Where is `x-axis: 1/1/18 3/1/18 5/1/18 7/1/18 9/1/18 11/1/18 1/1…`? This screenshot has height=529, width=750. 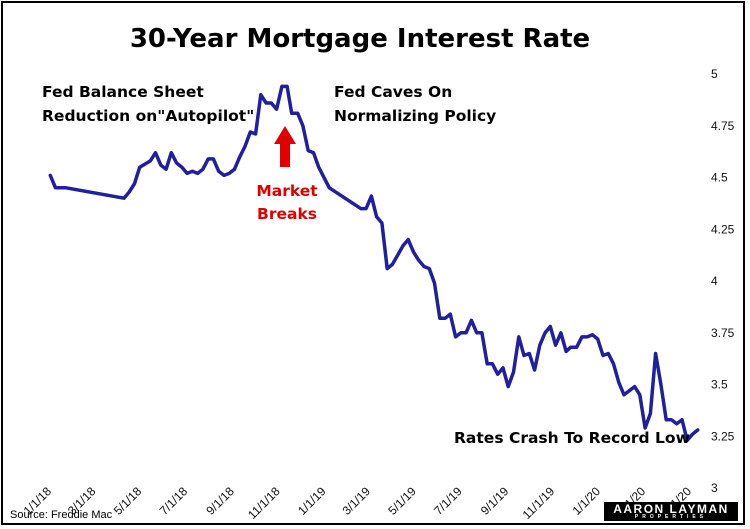 x-axis: 1/1/18 3/1/18 5/1/18 7/1/18 9/1/18 11/1/18 1/1… is located at coordinates (358, 503).